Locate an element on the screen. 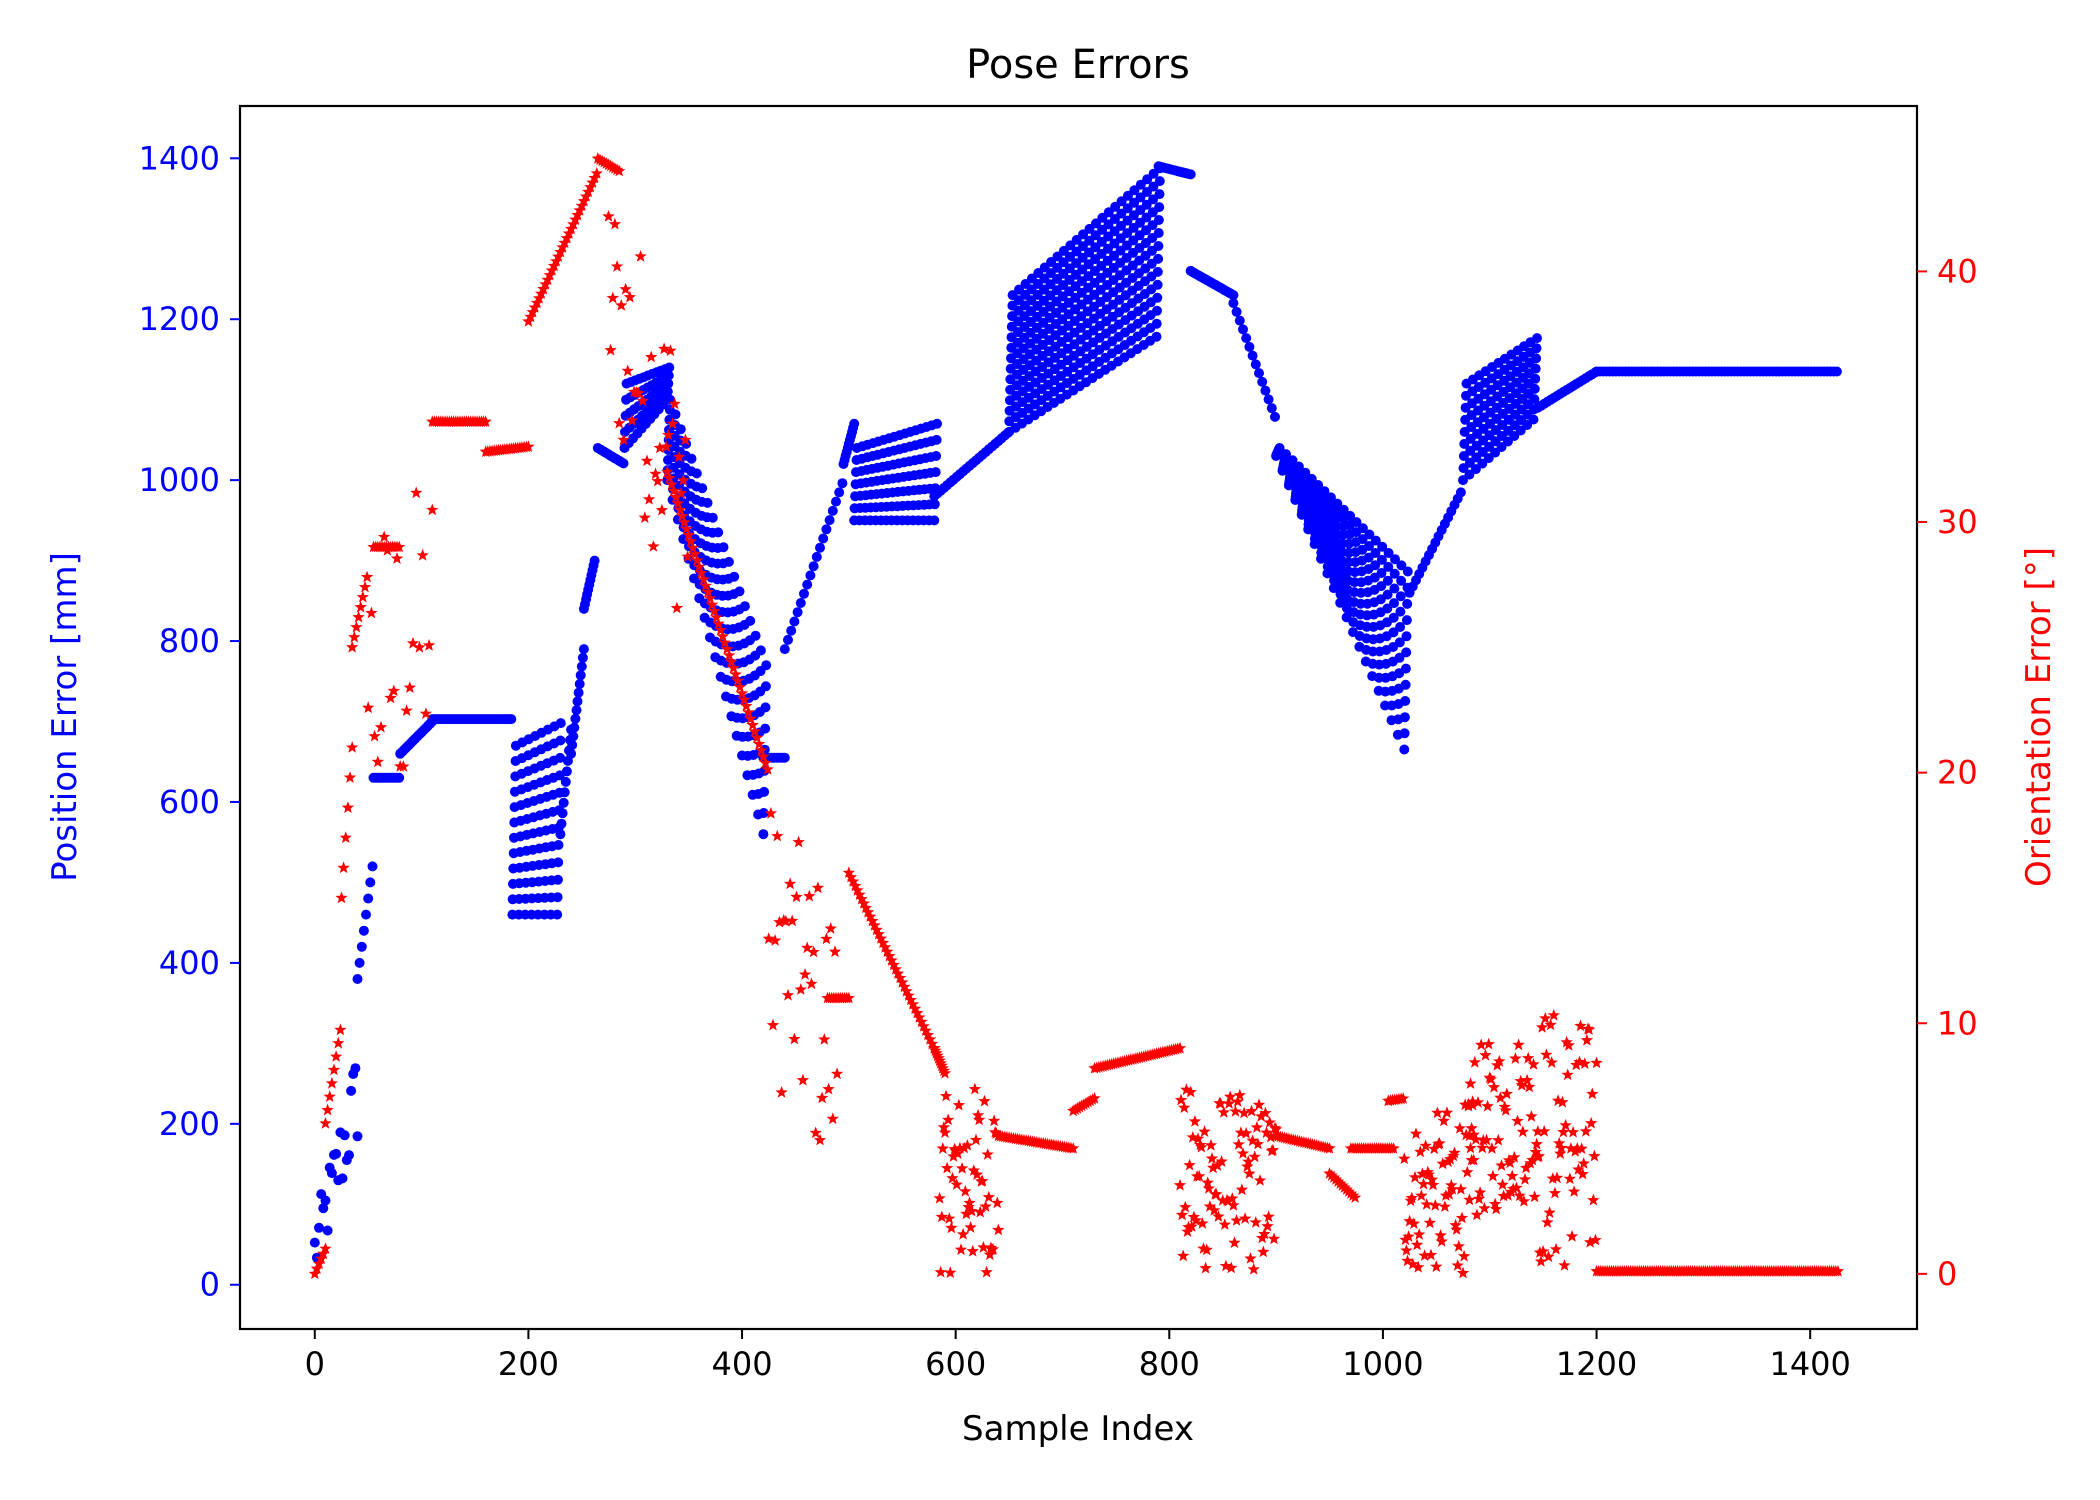 The width and height of the screenshot is (2100, 1500). y-left-tick-label: 1200 is located at coordinates (179, 319).